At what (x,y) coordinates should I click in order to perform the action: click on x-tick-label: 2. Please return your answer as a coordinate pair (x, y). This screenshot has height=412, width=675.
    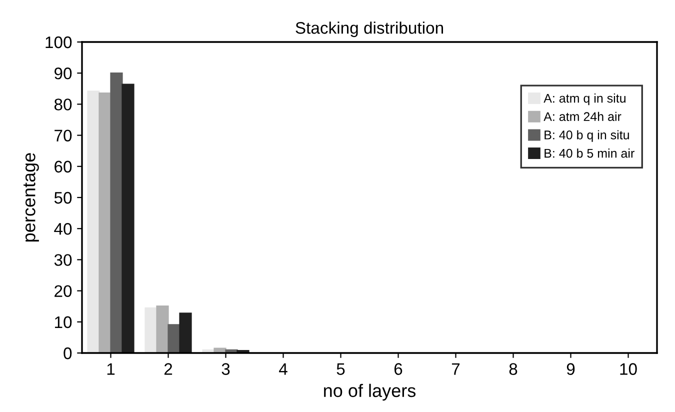
    Looking at the image, I should click on (168, 369).